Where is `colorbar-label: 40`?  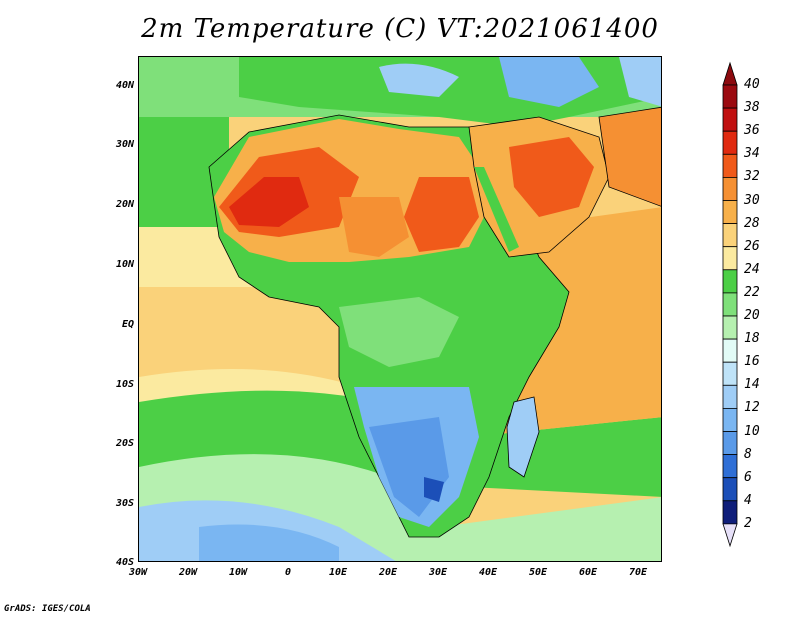 colorbar-label: 40 is located at coordinates (752, 84).